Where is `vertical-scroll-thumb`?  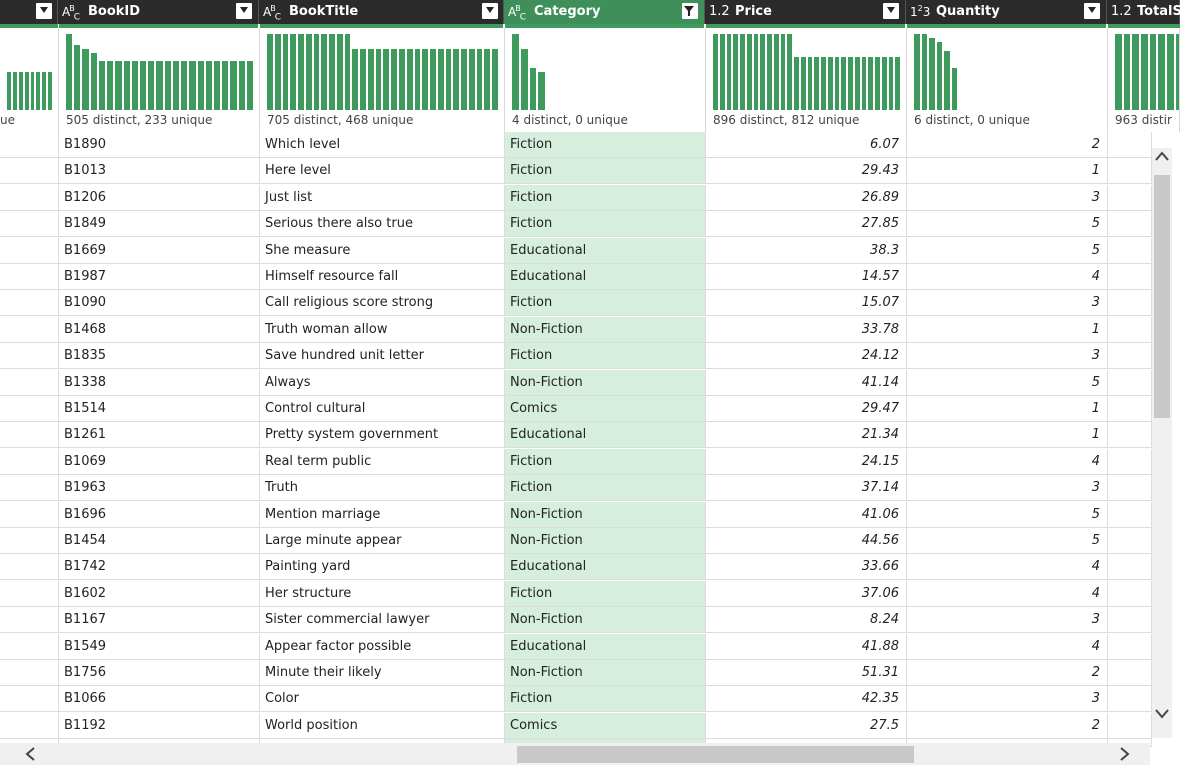
vertical-scroll-thumb is located at coordinates (1162, 296).